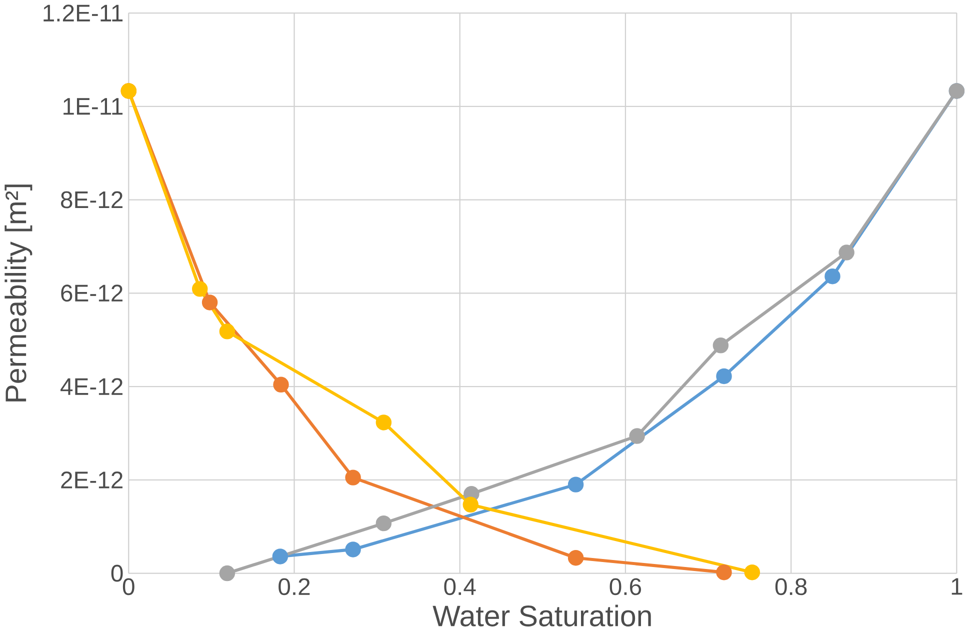  What do you see at coordinates (541, 615) in the screenshot?
I see `x-axis-title: Water Saturation` at bounding box center [541, 615].